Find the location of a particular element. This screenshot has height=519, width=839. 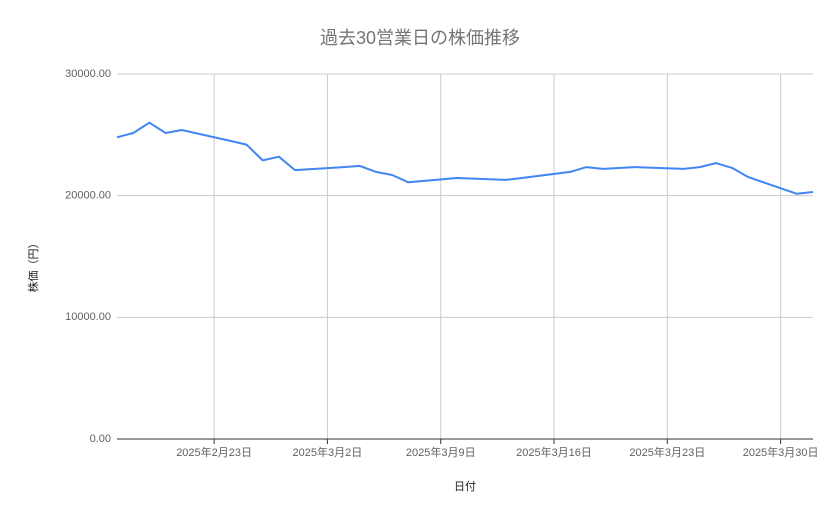

x-tick-label: 2025年3月9日 is located at coordinates (441, 452).